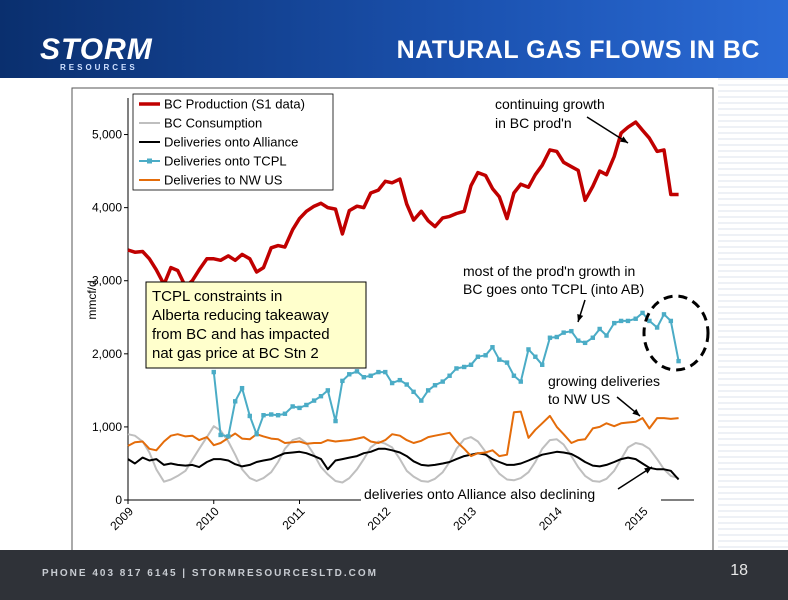 This screenshot has height=600, width=788. I want to click on legend-label: Deliveries onto TCPL, so click(225, 161).